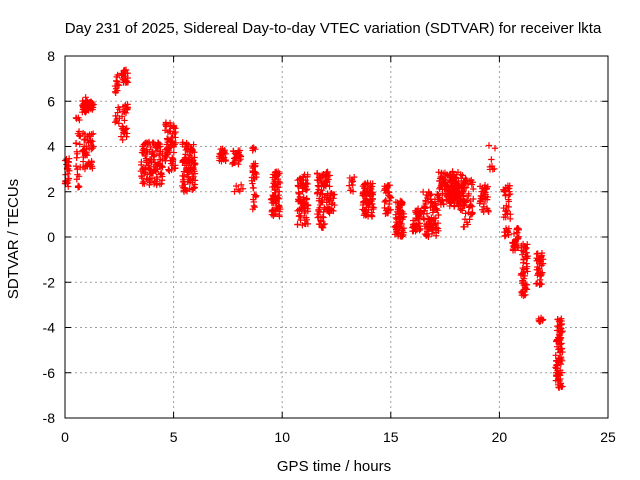 The image size is (640, 480). Describe the element at coordinates (51, 192) in the screenshot. I see `y-tick-label: 2` at that location.